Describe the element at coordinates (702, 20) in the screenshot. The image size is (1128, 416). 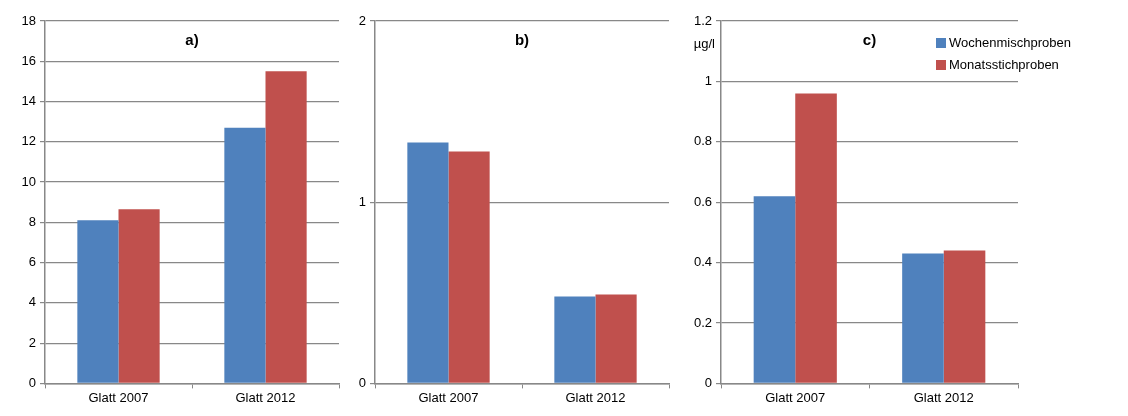
I see `y-tick-label: 1.2` at that location.